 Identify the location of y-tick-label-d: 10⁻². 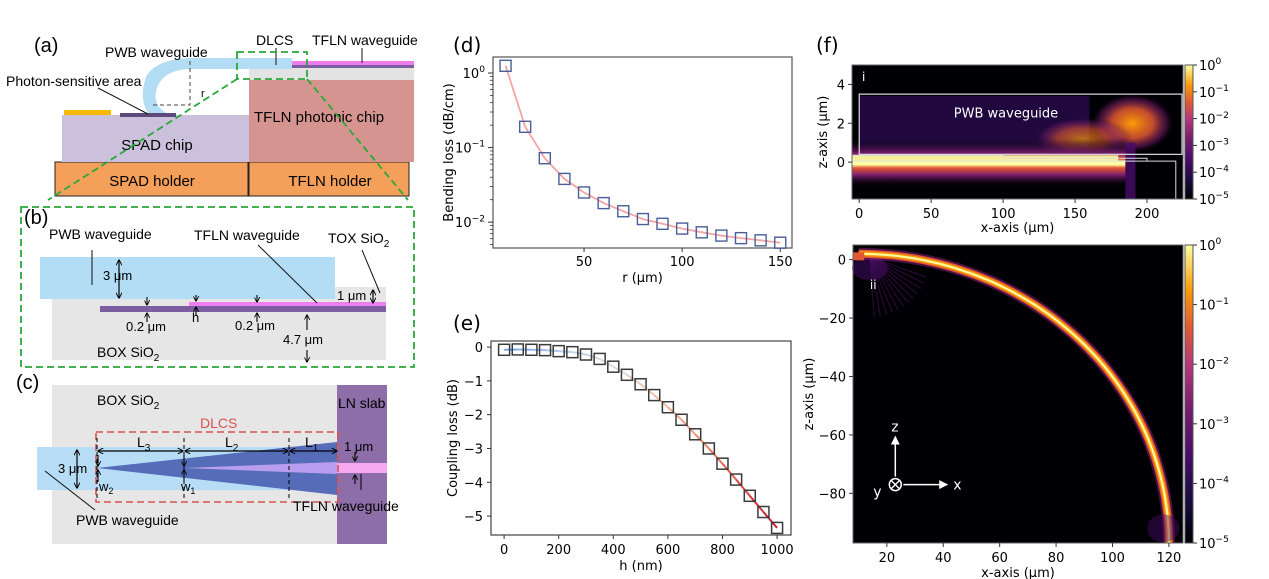
(470, 222).